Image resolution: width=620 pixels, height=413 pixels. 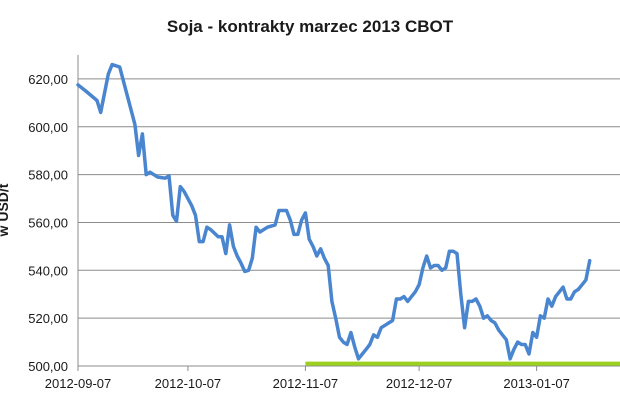 I want to click on x-tick-label: 2012-12-07, so click(x=419, y=383).